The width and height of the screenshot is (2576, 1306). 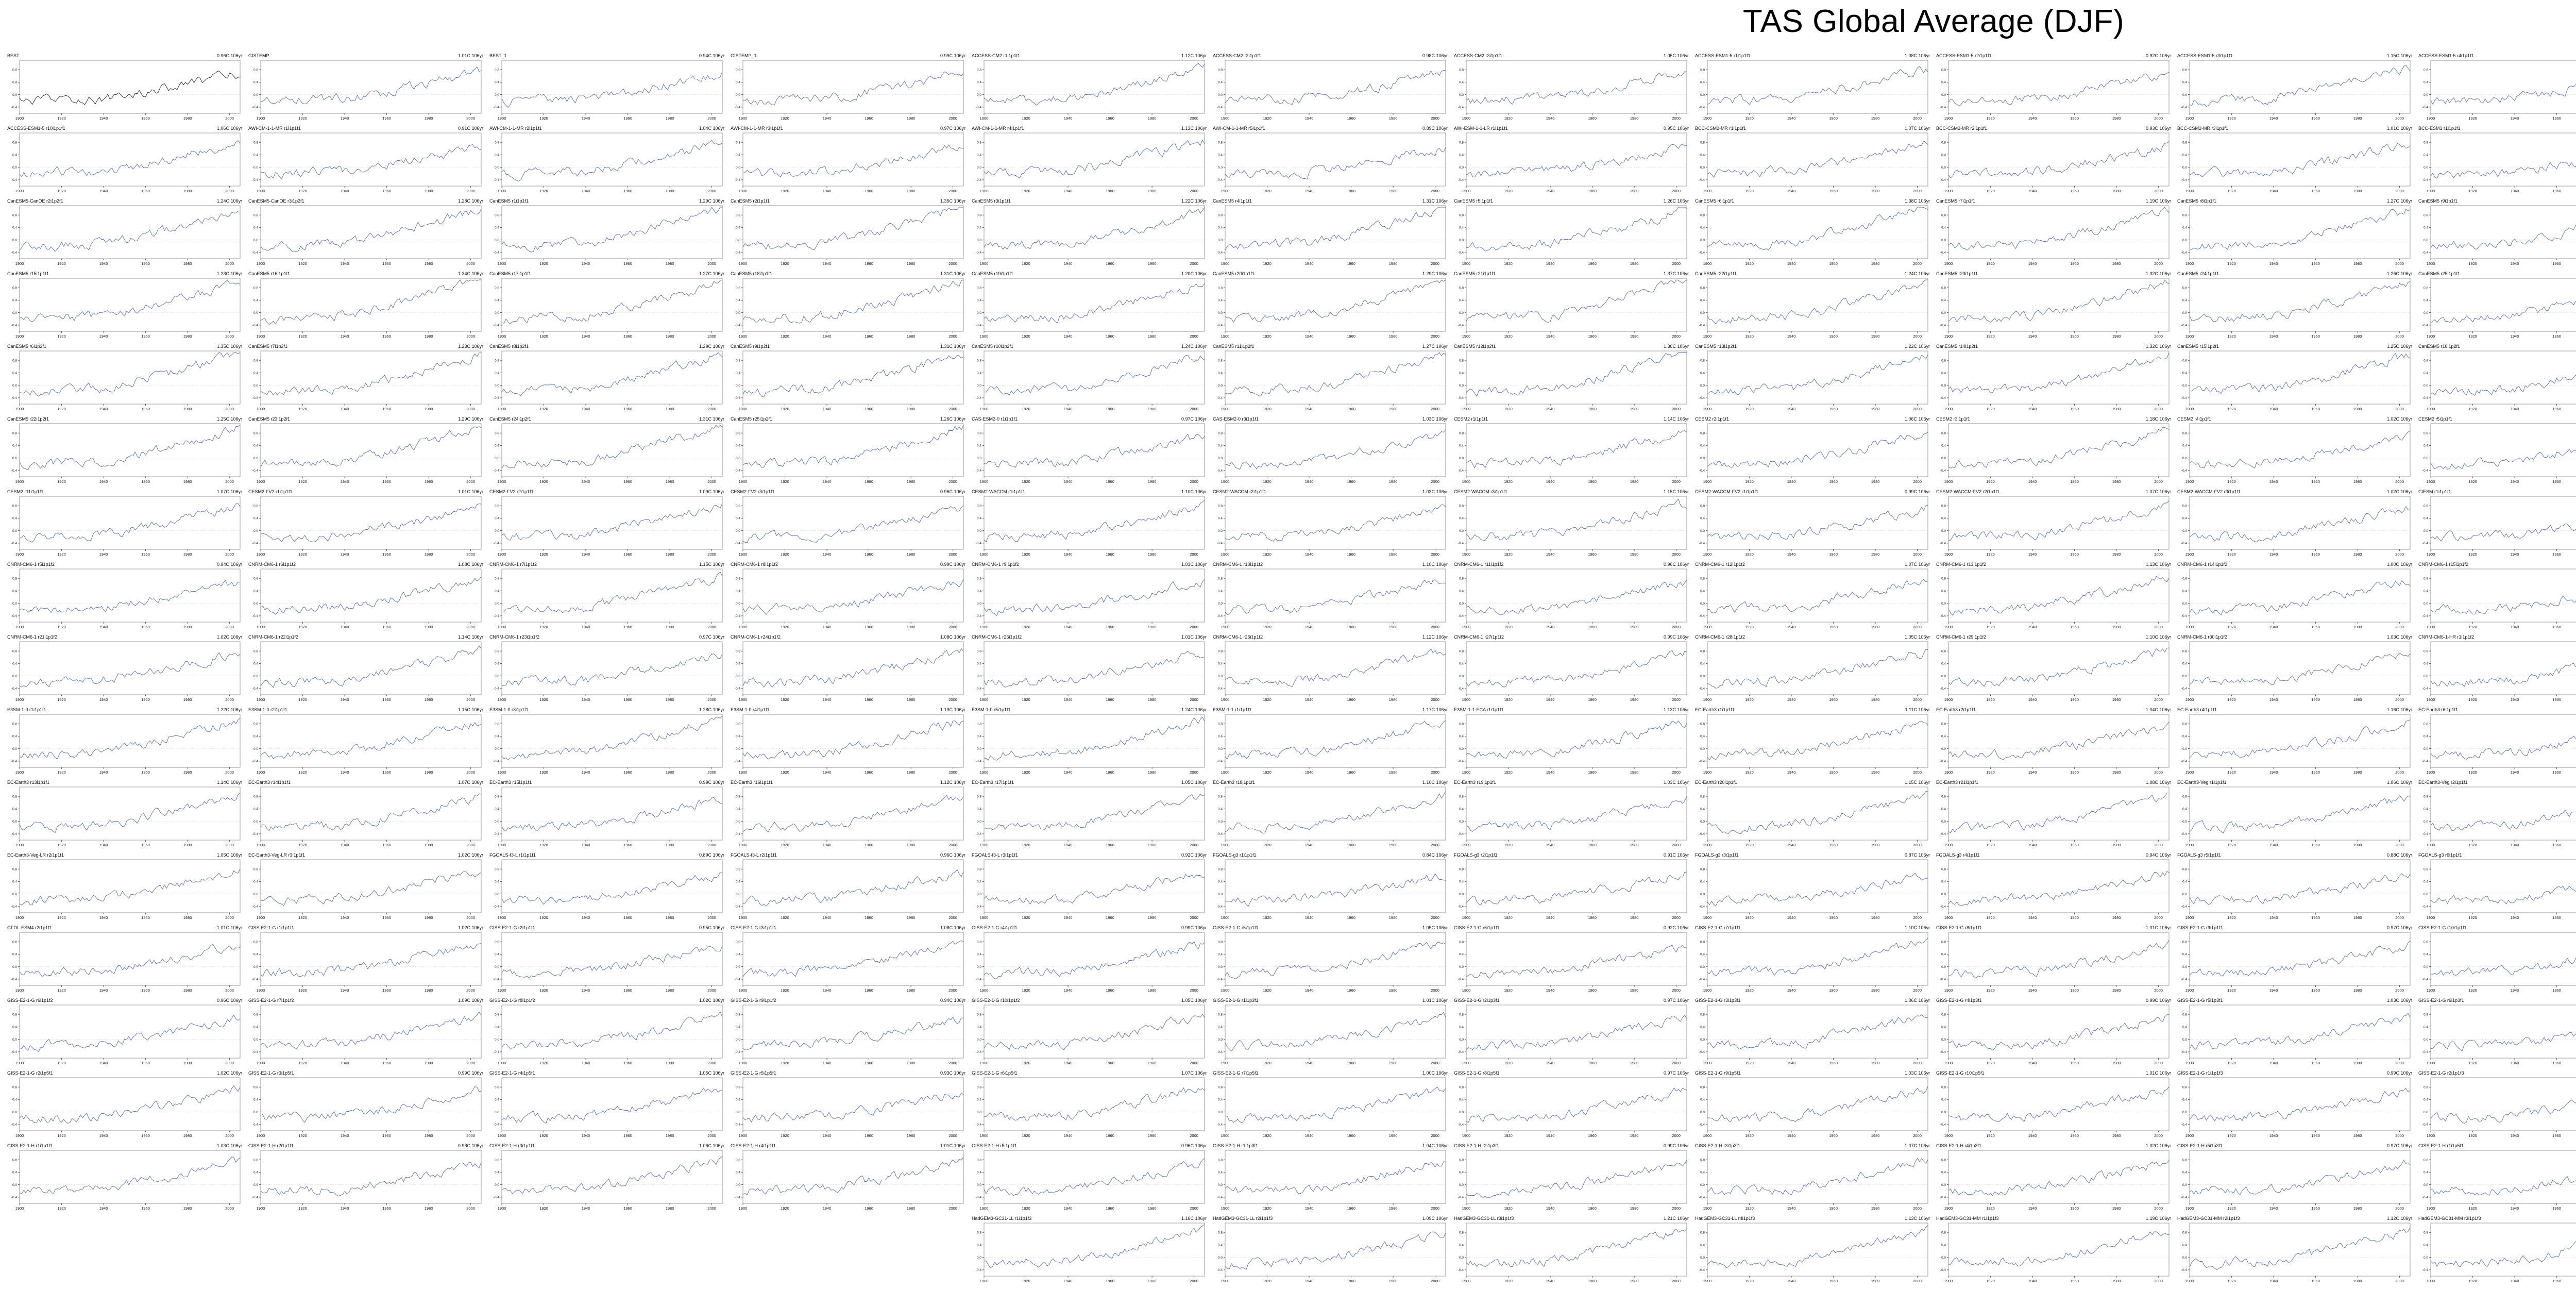 I want to click on panel-header: GISS-E2-1-G r9i1p1f1 0.97C 106yr, so click(x=2295, y=928).